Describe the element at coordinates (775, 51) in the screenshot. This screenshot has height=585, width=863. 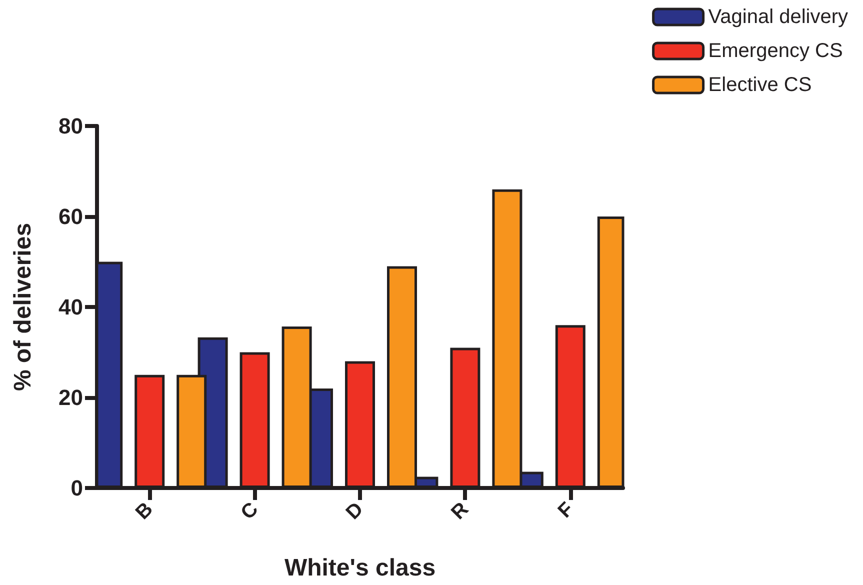
I see `legend-label: Emergency CS` at that location.